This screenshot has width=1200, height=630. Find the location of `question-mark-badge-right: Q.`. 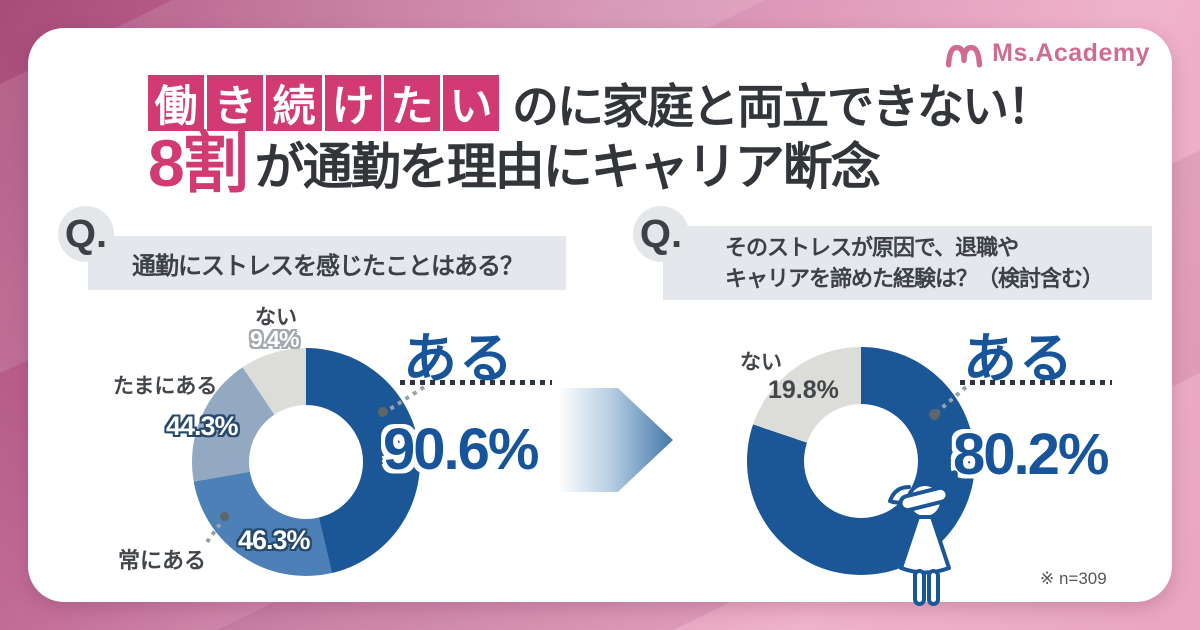

question-mark-badge-right: Q. is located at coordinates (661, 234).